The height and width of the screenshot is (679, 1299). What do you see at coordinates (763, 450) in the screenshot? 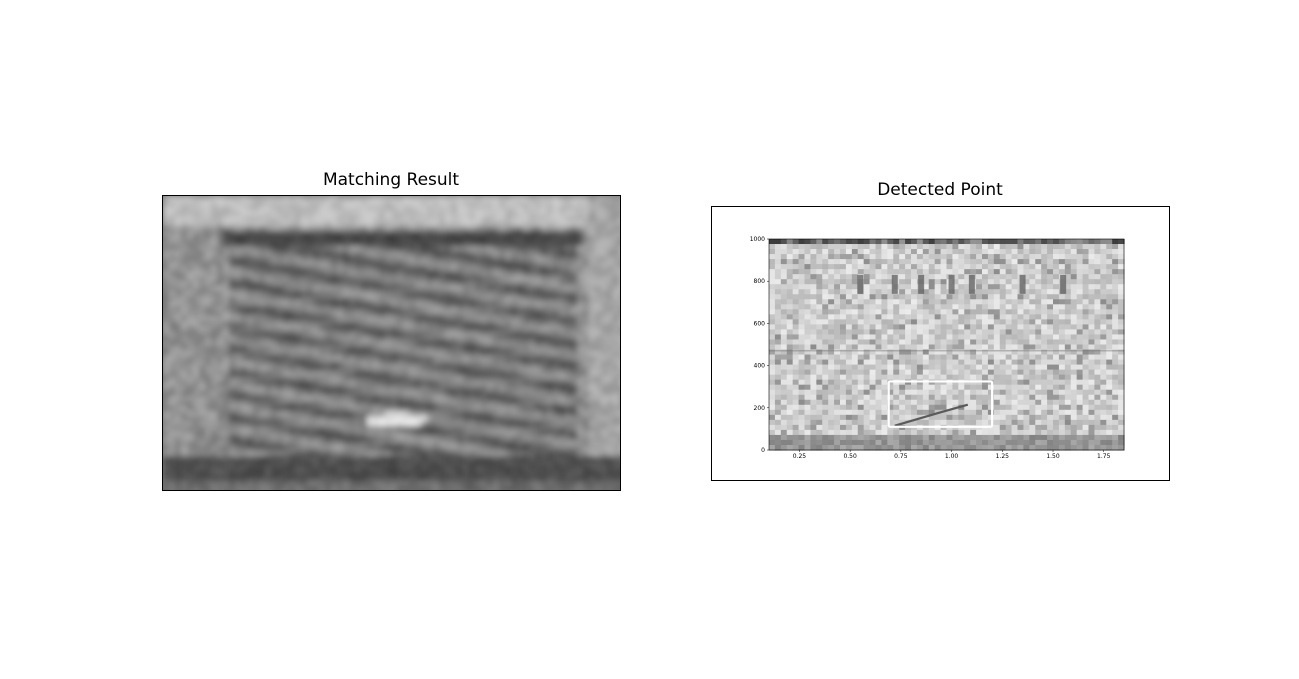
I see `y-tick-label: 0` at bounding box center [763, 450].